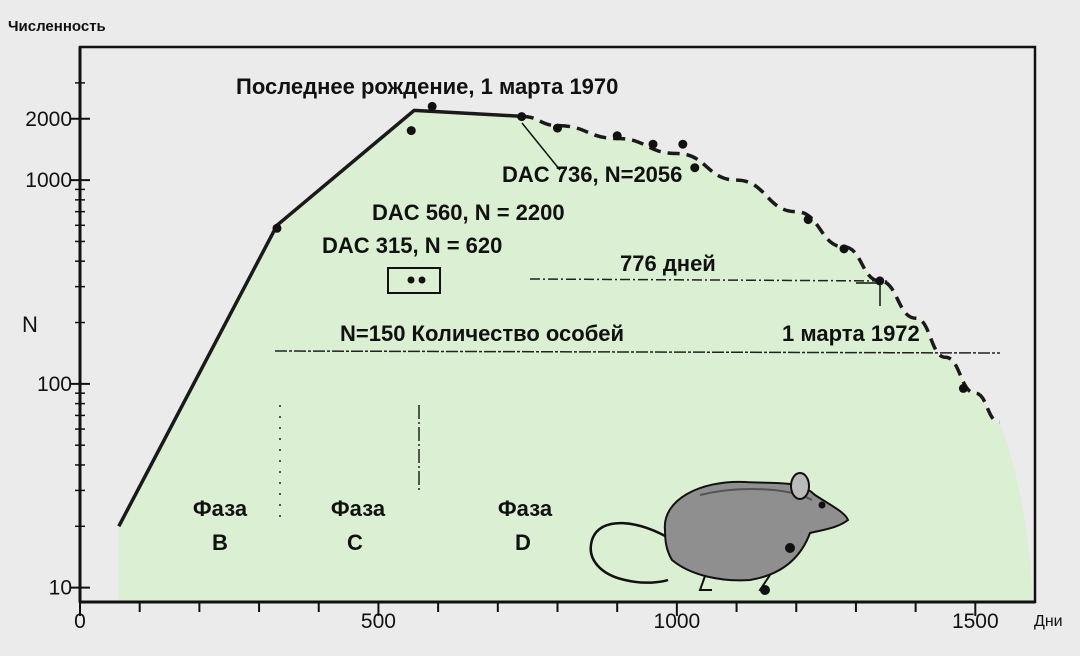 This screenshot has height=656, width=1080. I want to click on days776-line, so click(710, 280).